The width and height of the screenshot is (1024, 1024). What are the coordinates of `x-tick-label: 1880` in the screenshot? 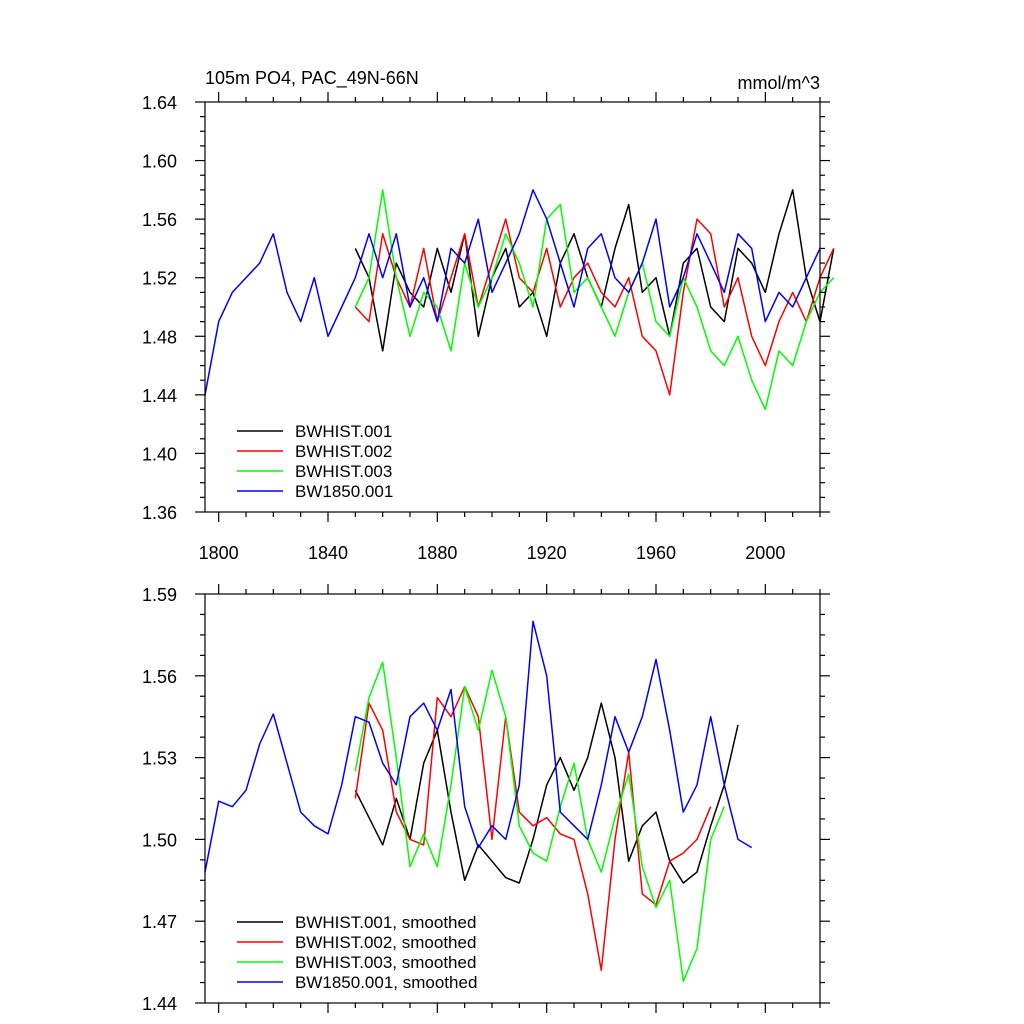 It's located at (437, 553).